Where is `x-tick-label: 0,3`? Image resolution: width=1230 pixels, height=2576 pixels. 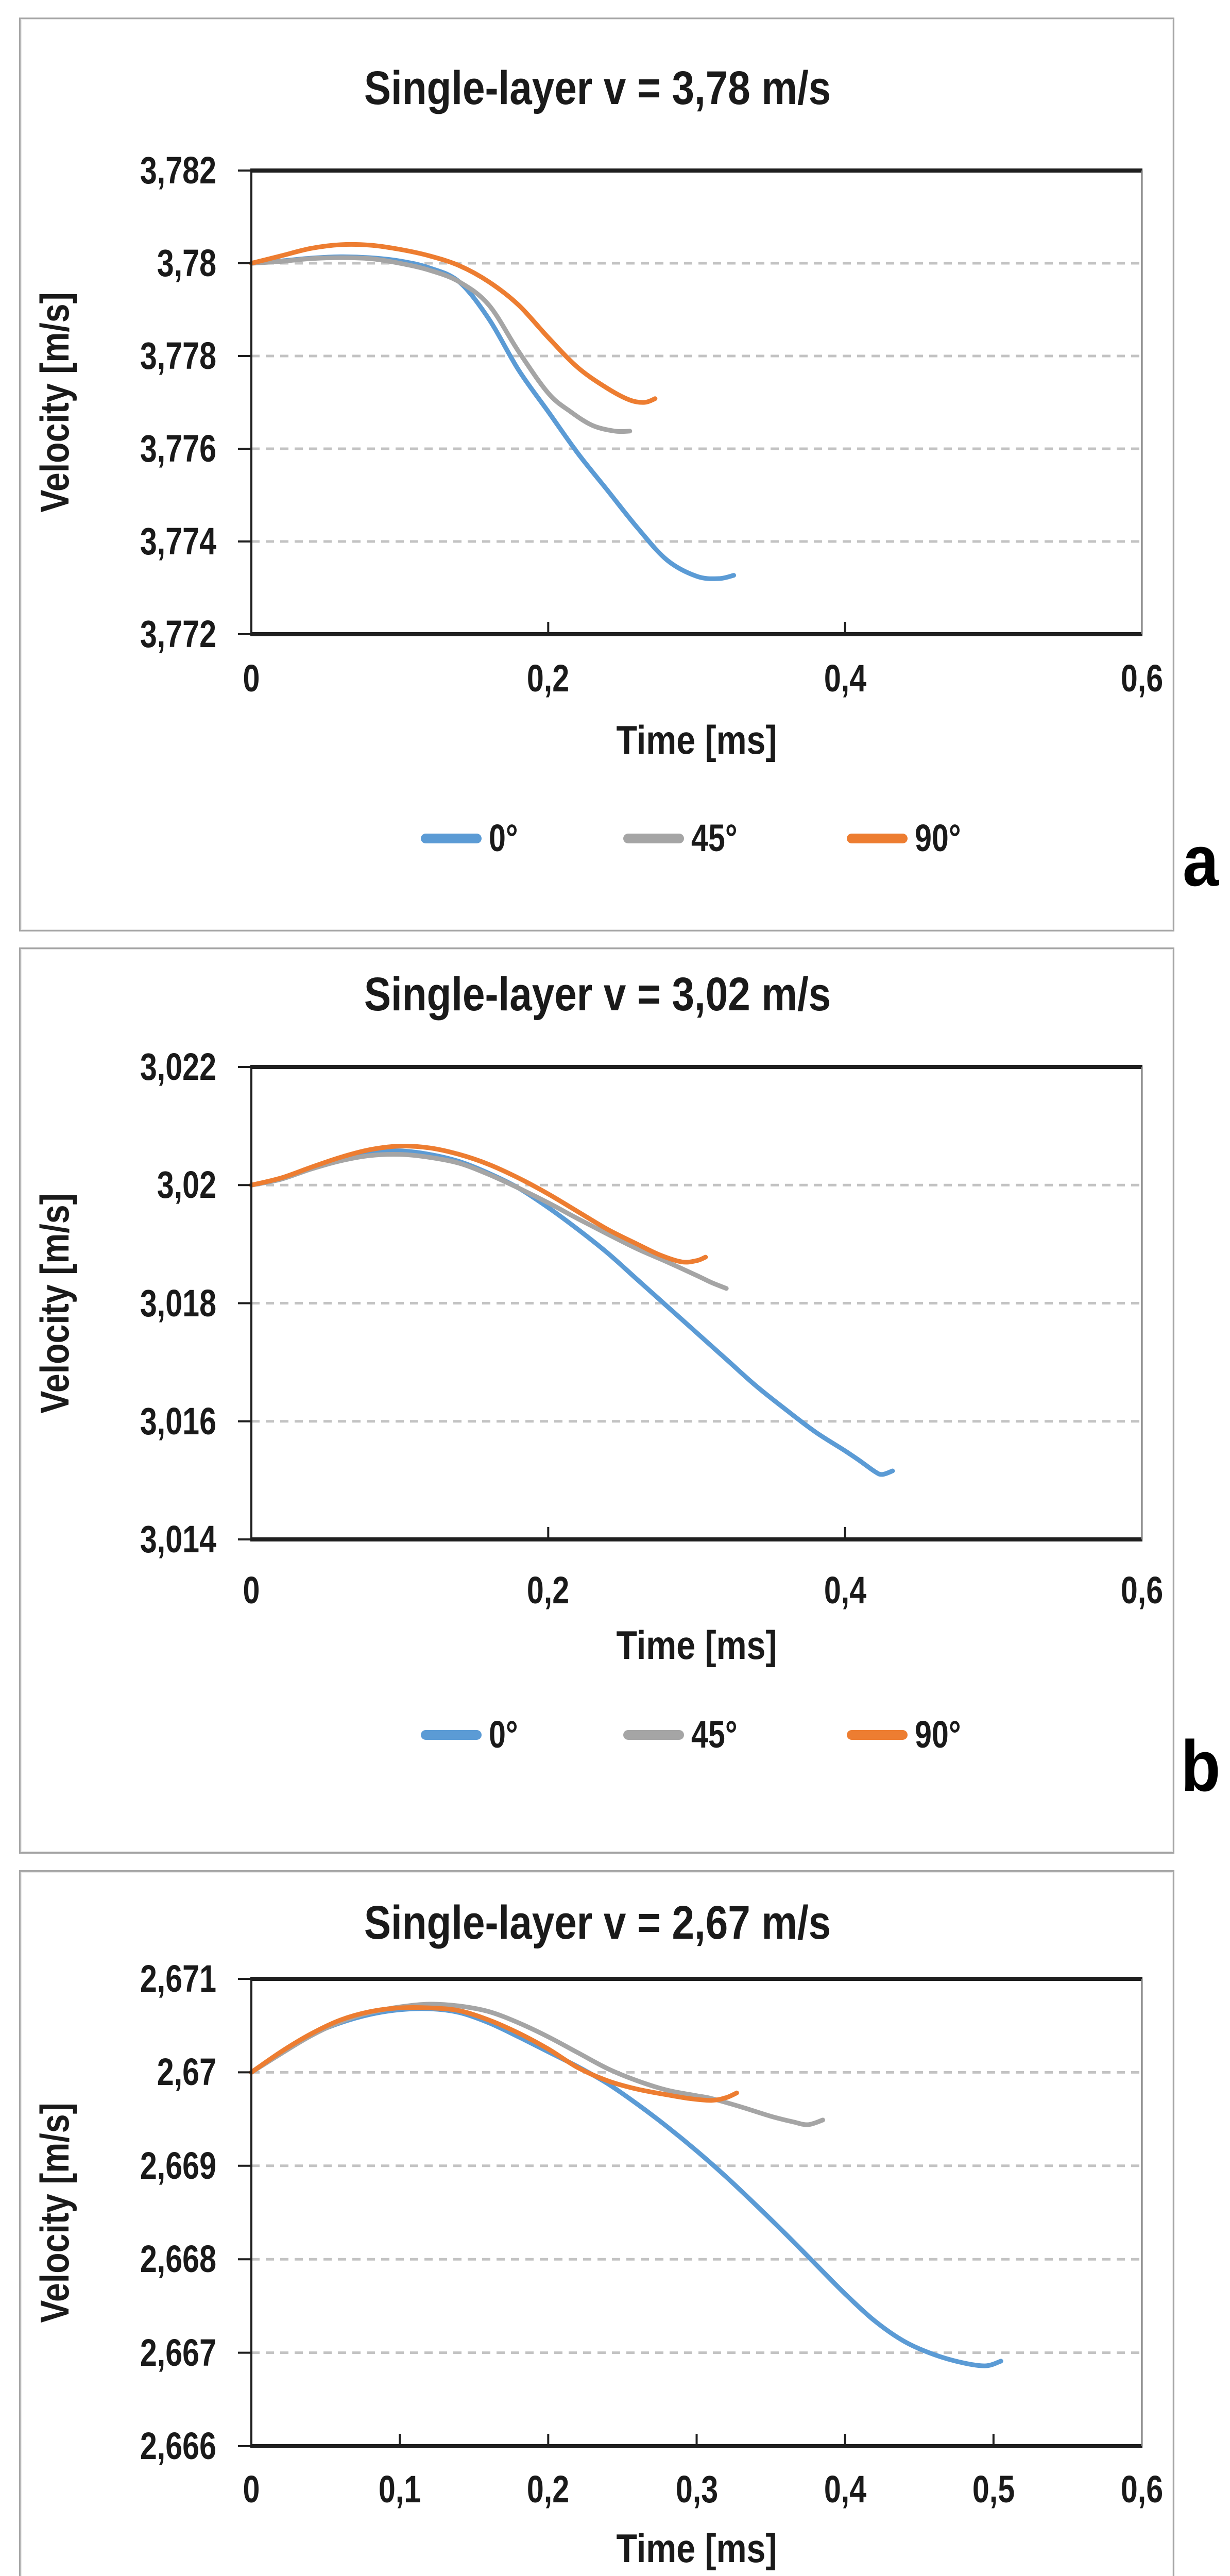 x-tick-label: 0,3 is located at coordinates (696, 2489).